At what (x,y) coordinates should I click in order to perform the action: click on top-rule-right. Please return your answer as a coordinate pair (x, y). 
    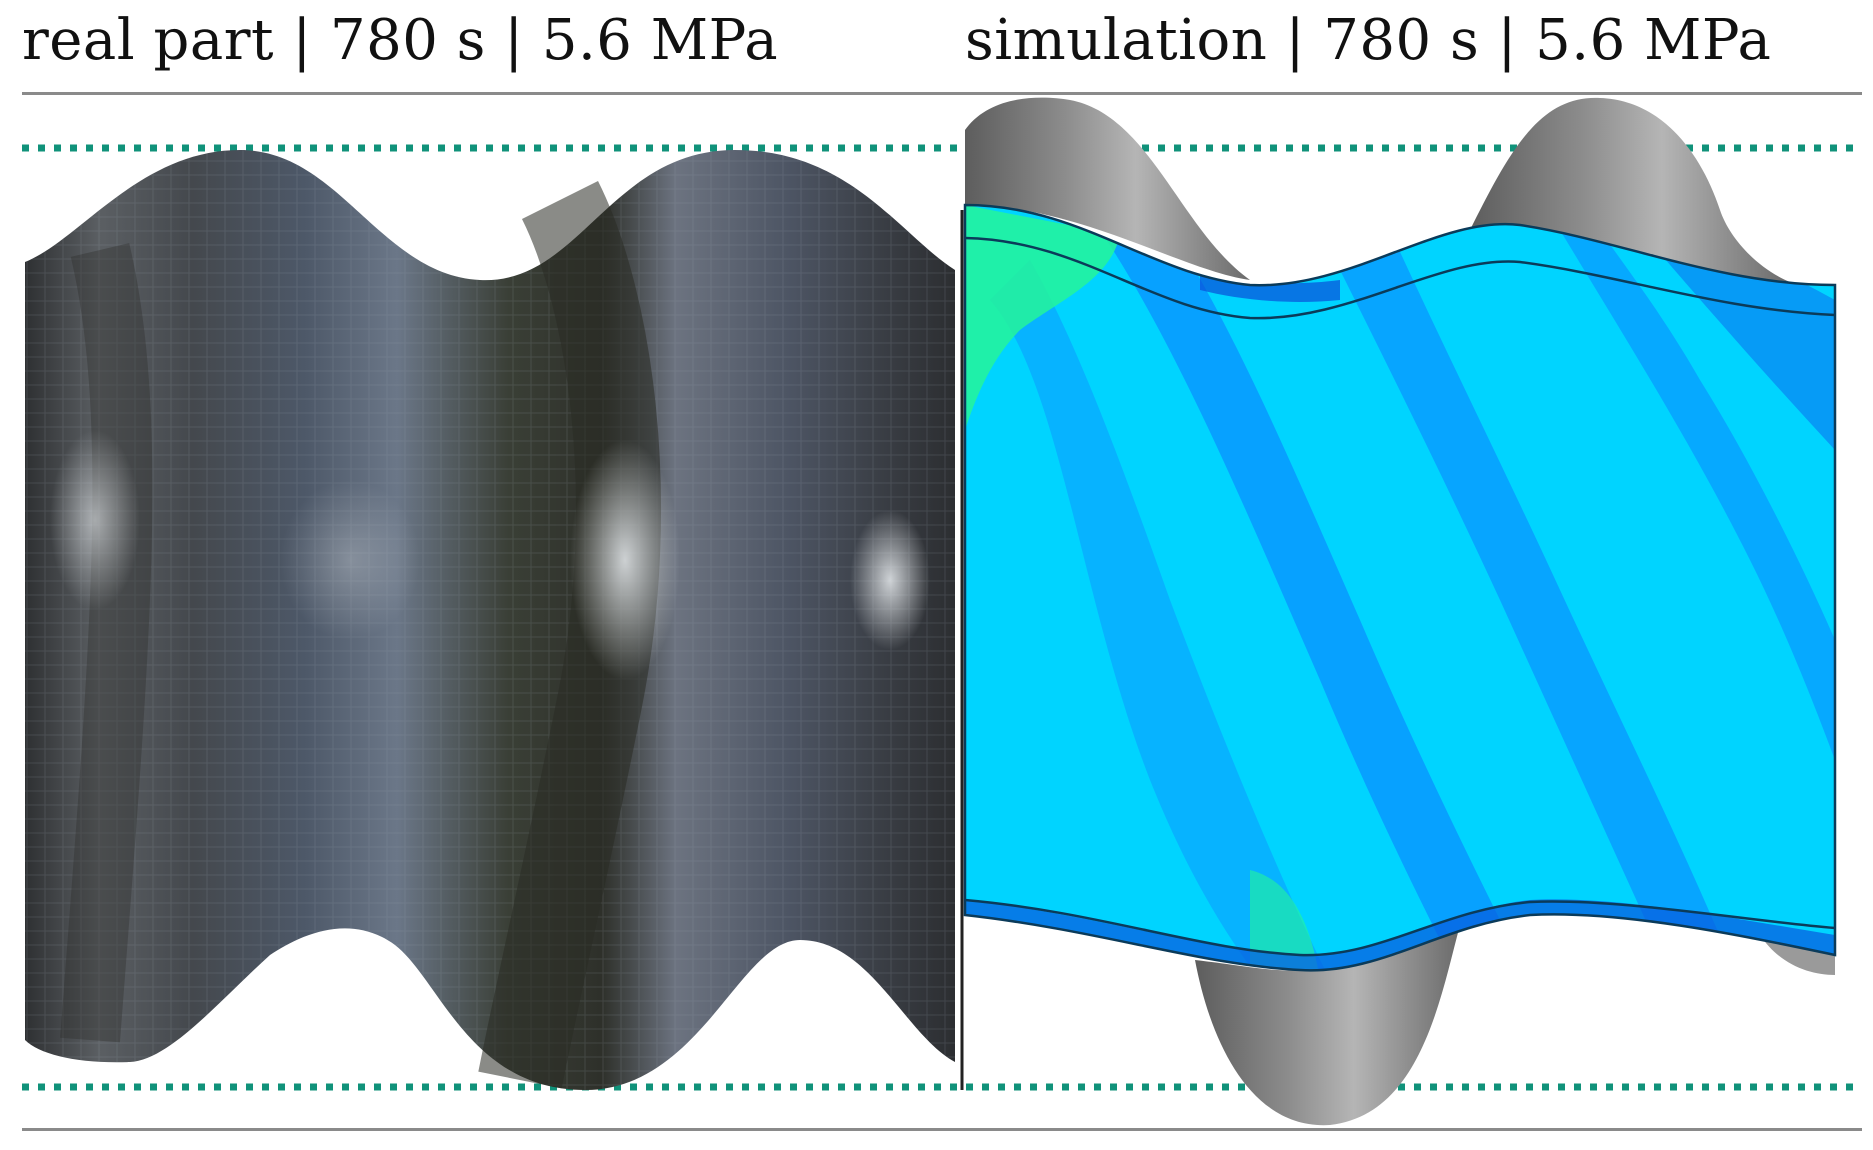
    Looking at the image, I should click on (1409, 93).